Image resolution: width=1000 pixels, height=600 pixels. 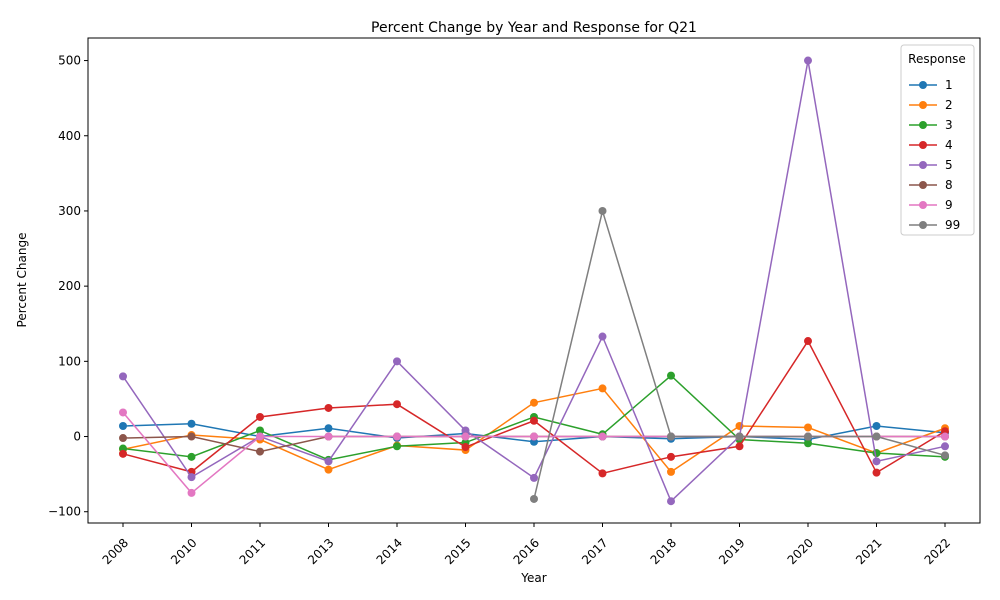 I want to click on legend-label: 2, so click(x=949, y=105).